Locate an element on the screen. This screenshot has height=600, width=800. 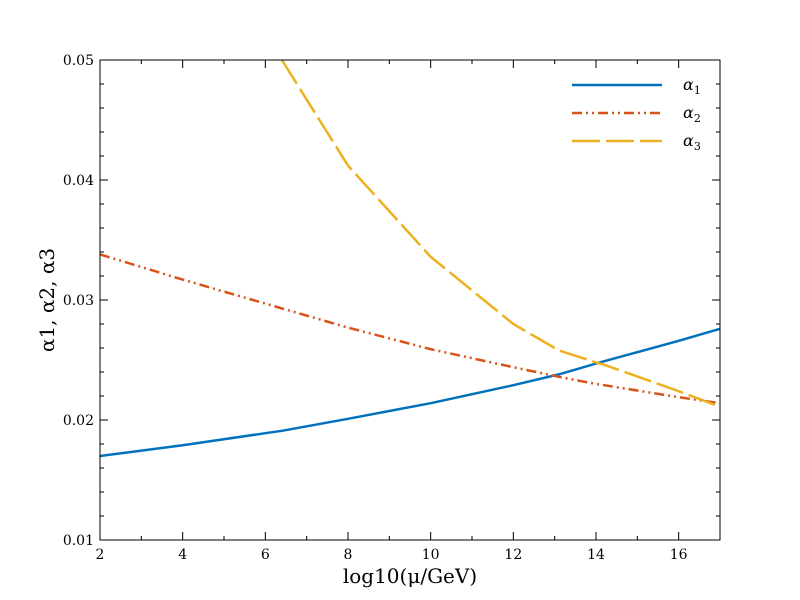
x-axis-title: log10(μ/GeV) is located at coordinates (410, 576).